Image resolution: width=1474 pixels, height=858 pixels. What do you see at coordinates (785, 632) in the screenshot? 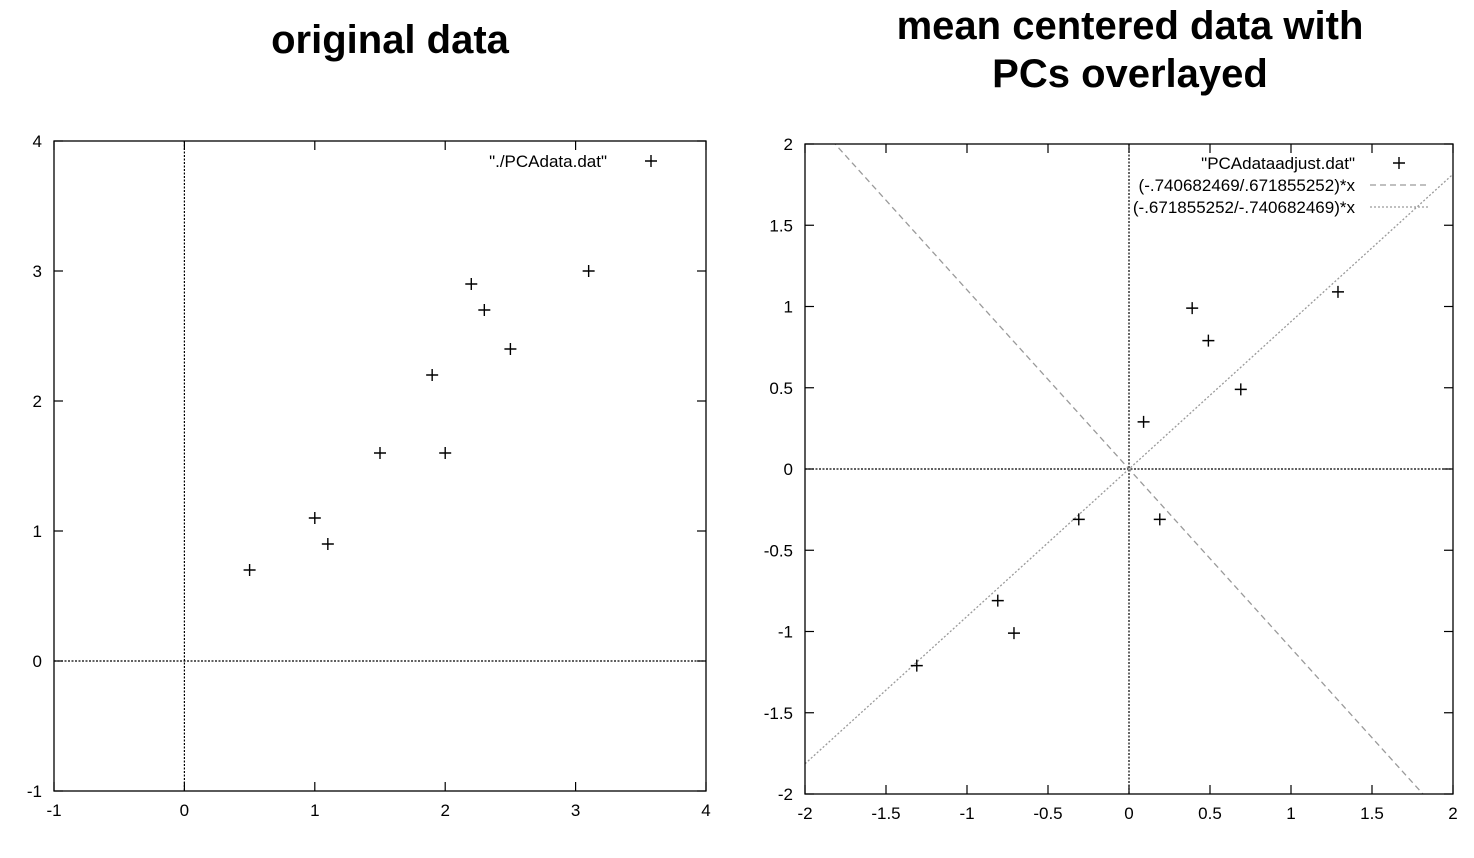
I see `right-y-tick-label: -1` at bounding box center [785, 632].